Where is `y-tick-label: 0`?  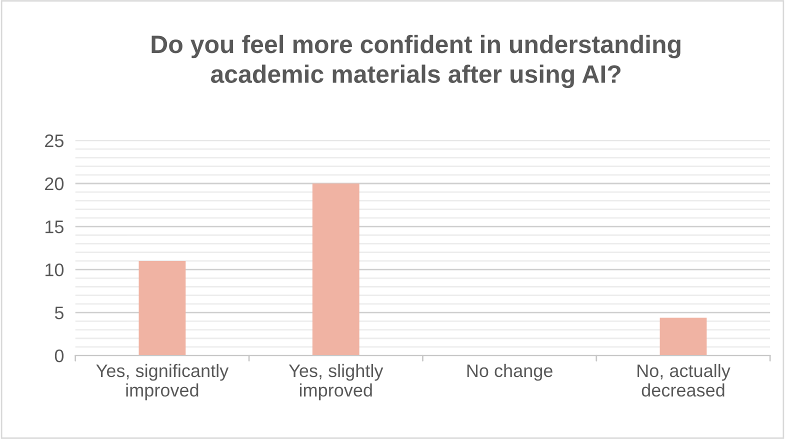 y-tick-label: 0 is located at coordinates (59, 356).